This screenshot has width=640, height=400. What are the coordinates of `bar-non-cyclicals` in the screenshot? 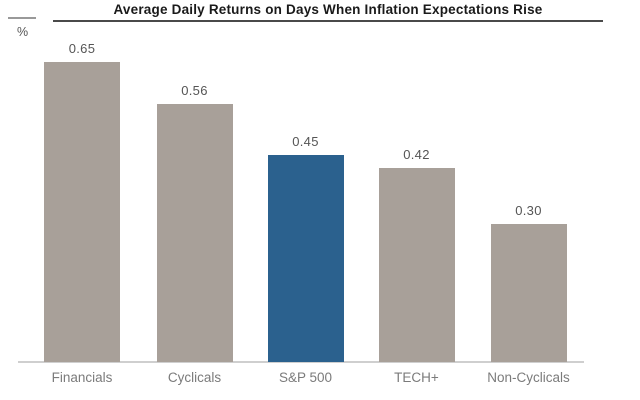 It's located at (528, 293).